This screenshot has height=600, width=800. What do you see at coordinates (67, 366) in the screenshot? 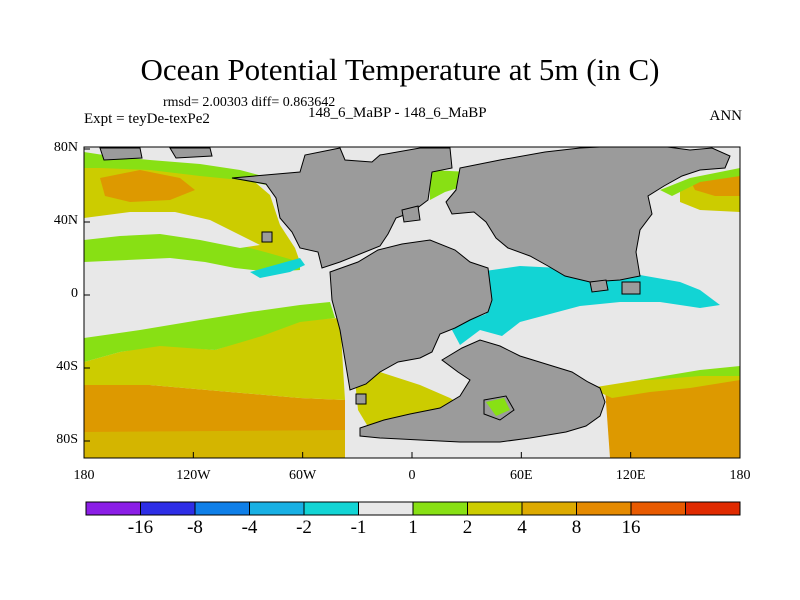
I see `y-tick-label: 40S` at bounding box center [67, 366].